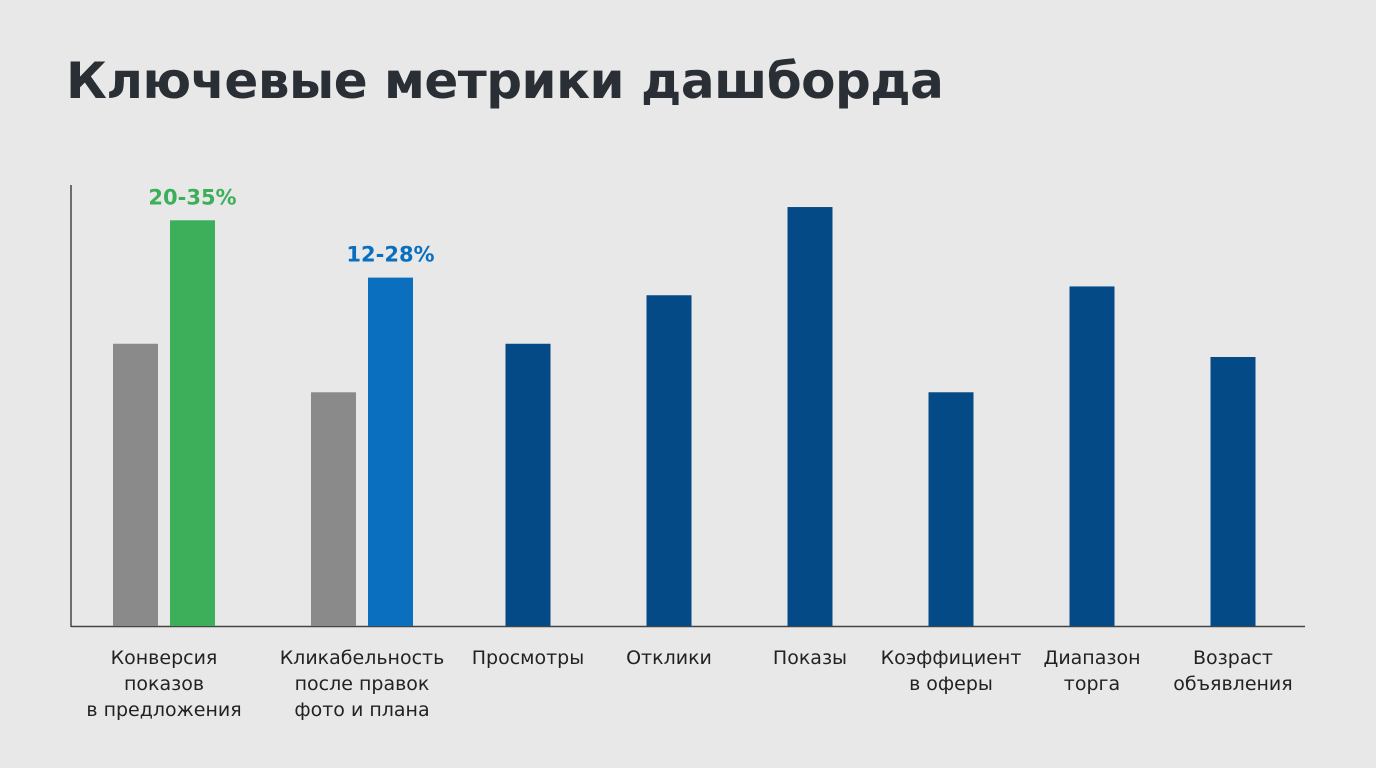 The image size is (1376, 768). I want to click on data-label: 12-28%, so click(390, 255).